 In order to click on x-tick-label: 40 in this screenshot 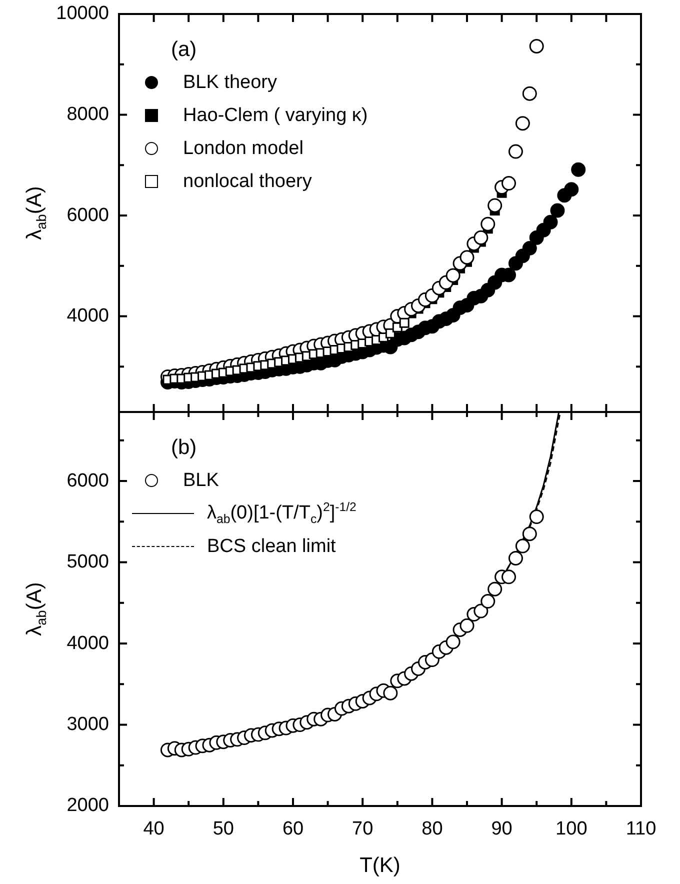, I will do `click(153, 829)`.